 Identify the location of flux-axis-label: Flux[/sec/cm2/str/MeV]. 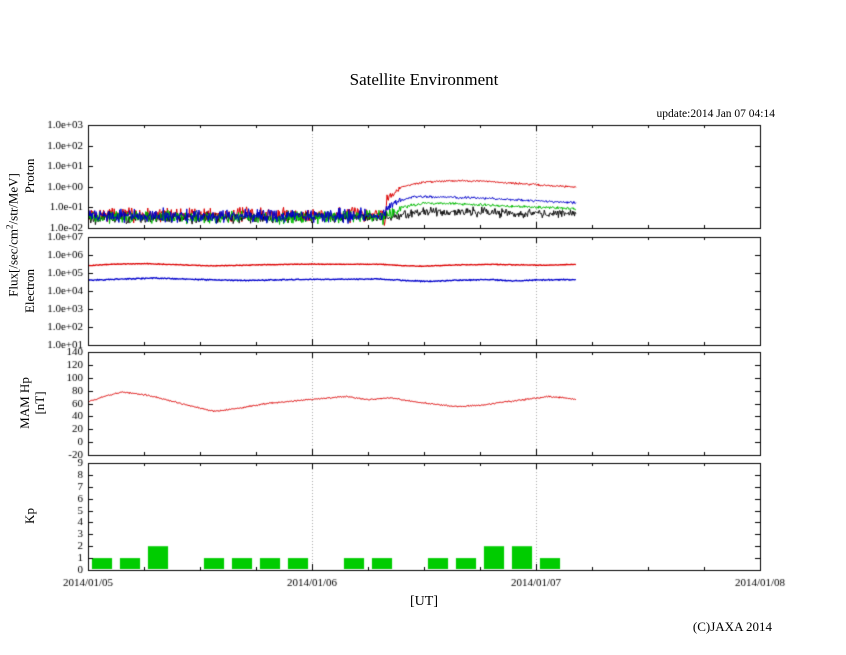
(12, 235).